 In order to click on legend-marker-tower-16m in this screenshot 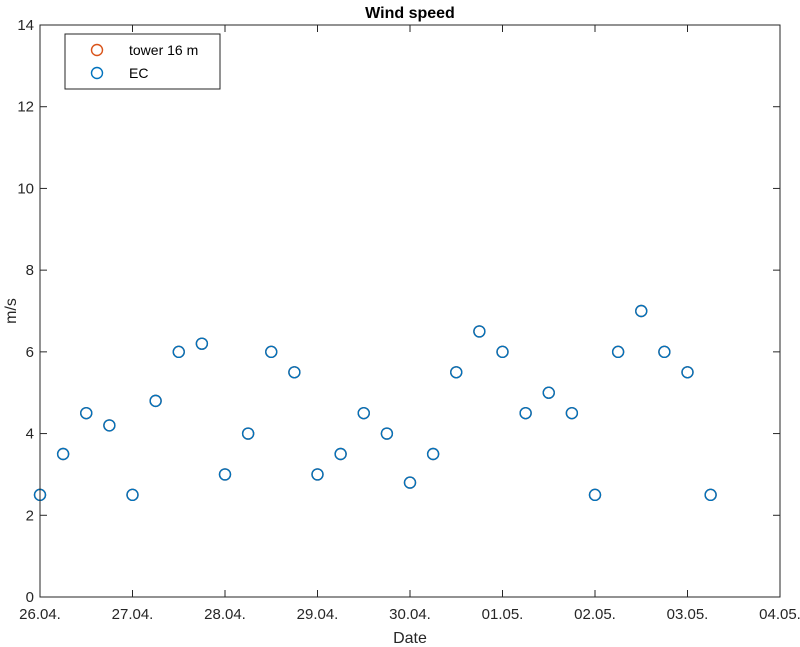, I will do `click(97, 50)`.